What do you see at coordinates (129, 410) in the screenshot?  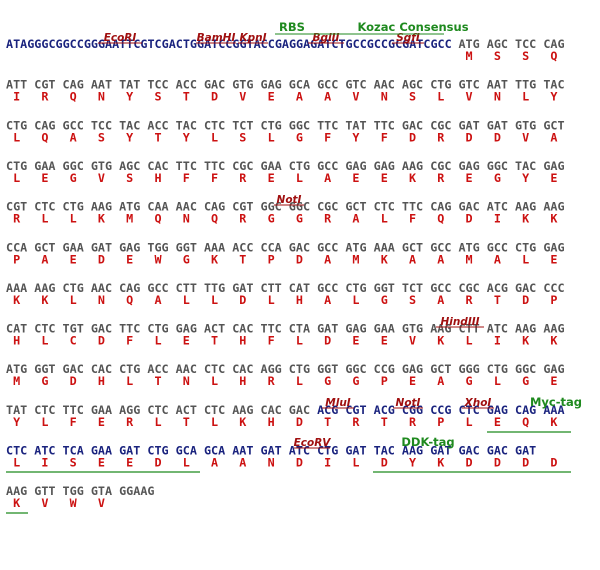 I see `codon: AGG` at bounding box center [129, 410].